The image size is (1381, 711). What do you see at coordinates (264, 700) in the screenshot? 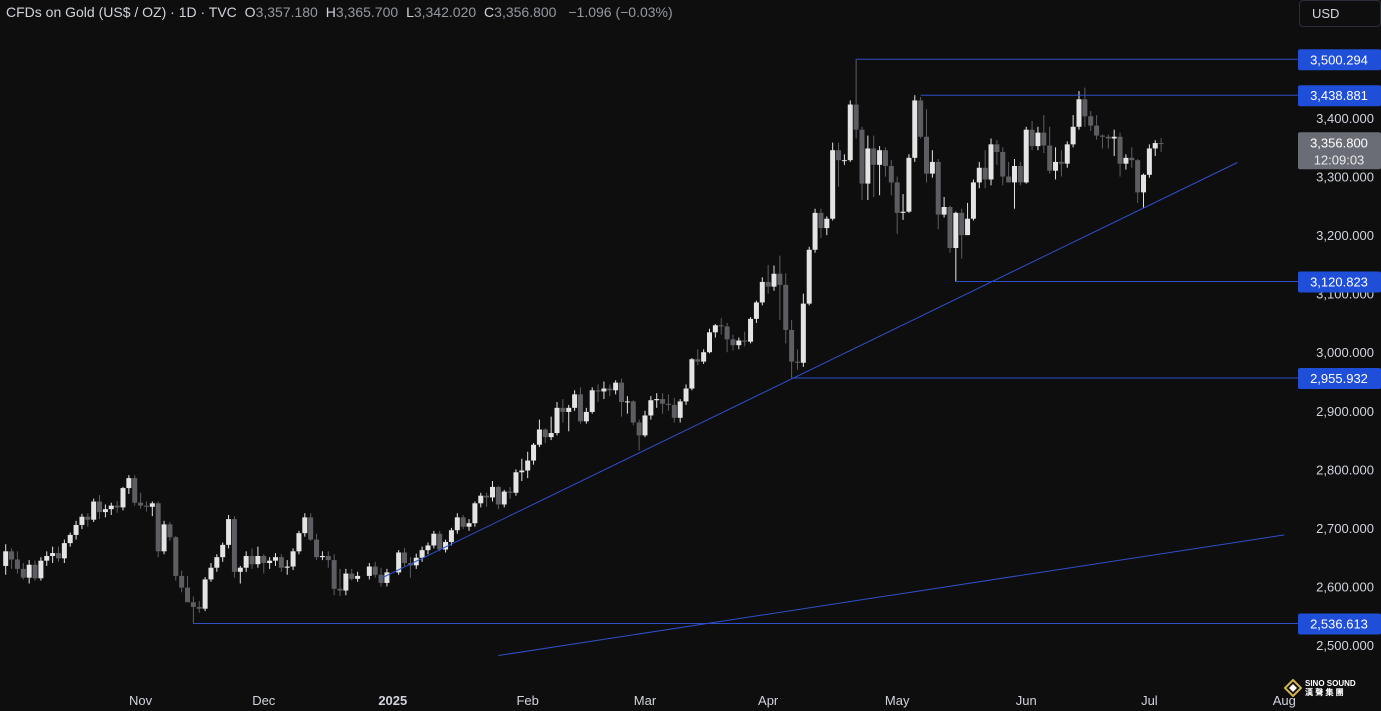
I see `time-tick-label: Dec` at bounding box center [264, 700].